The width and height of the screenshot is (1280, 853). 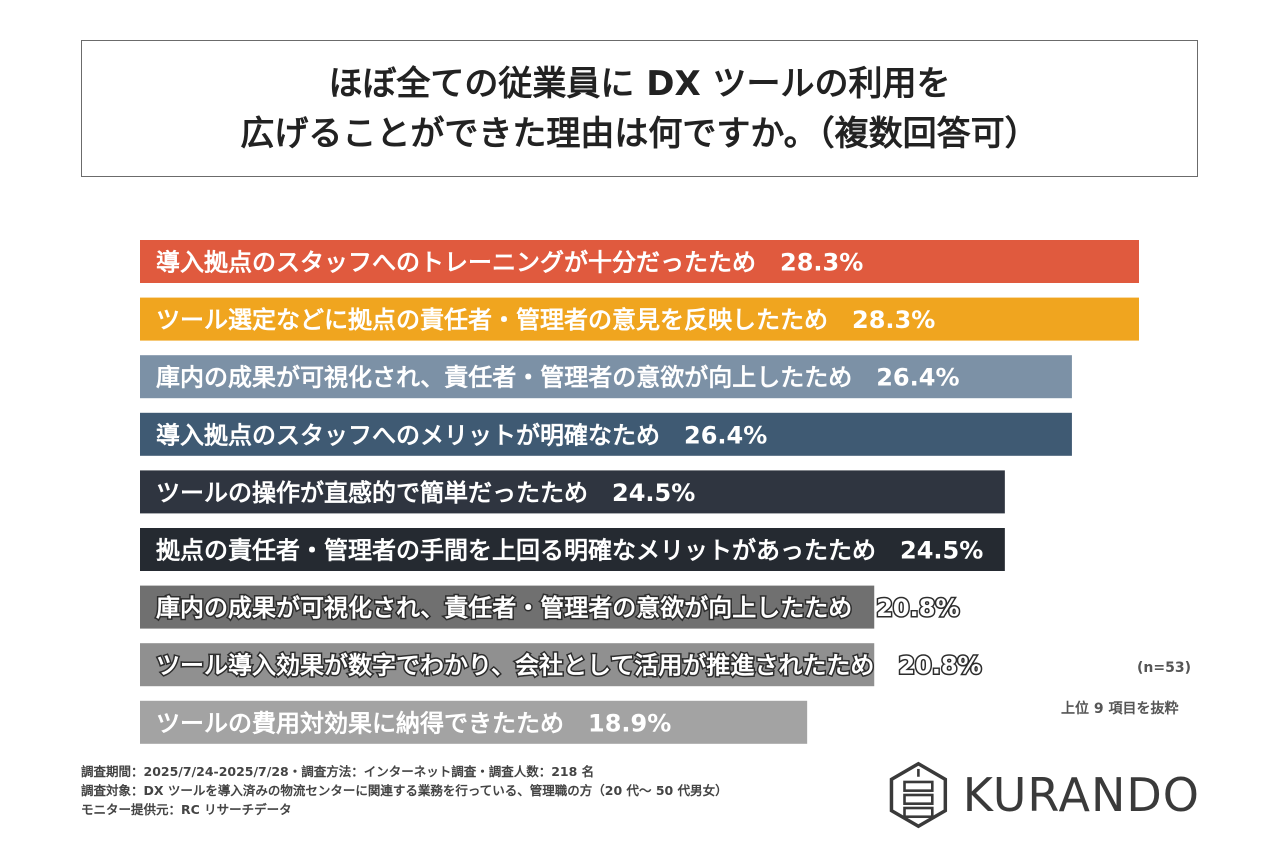 What do you see at coordinates (569, 666) in the screenshot?
I see `bar-label-8: ツール導入効果が数字でわかり、会社として活用が推進されたため 20.8%` at bounding box center [569, 666].